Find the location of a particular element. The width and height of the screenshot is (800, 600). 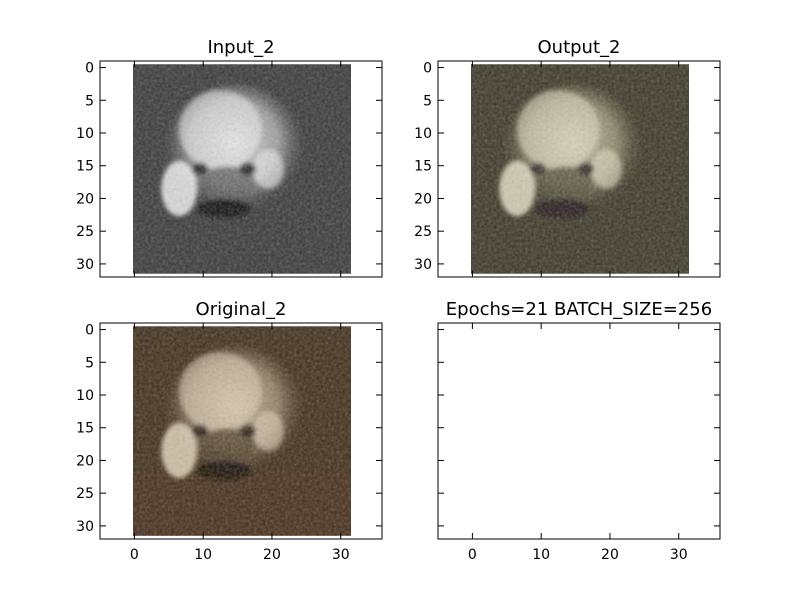

subplot-title: Original_2 is located at coordinates (241, 309).